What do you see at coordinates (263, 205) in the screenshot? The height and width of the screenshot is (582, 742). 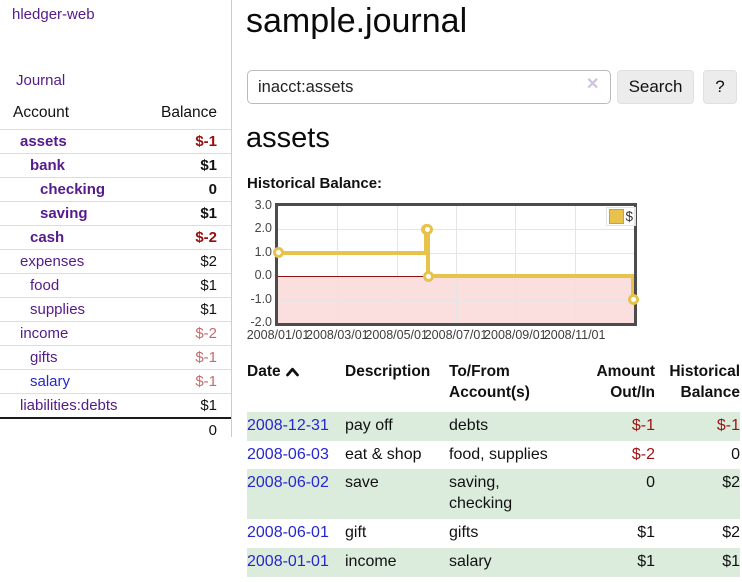 I see `y-axis-tick-label: 3.0` at bounding box center [263, 205].